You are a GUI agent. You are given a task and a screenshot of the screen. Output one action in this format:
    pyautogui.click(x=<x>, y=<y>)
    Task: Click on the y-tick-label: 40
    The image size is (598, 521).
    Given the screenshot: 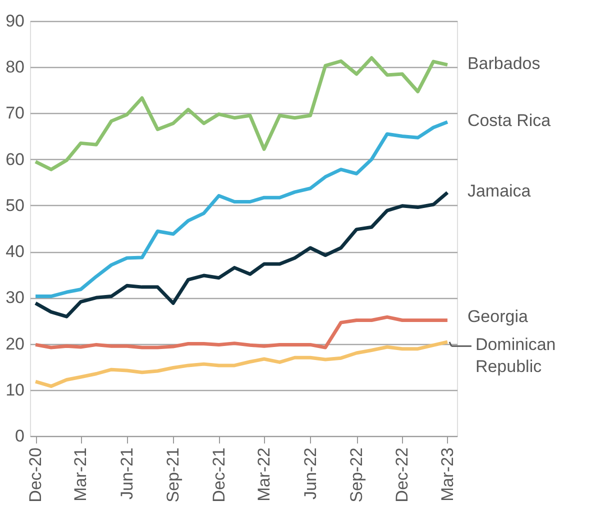 What is the action you would take?
    pyautogui.click(x=15, y=252)
    